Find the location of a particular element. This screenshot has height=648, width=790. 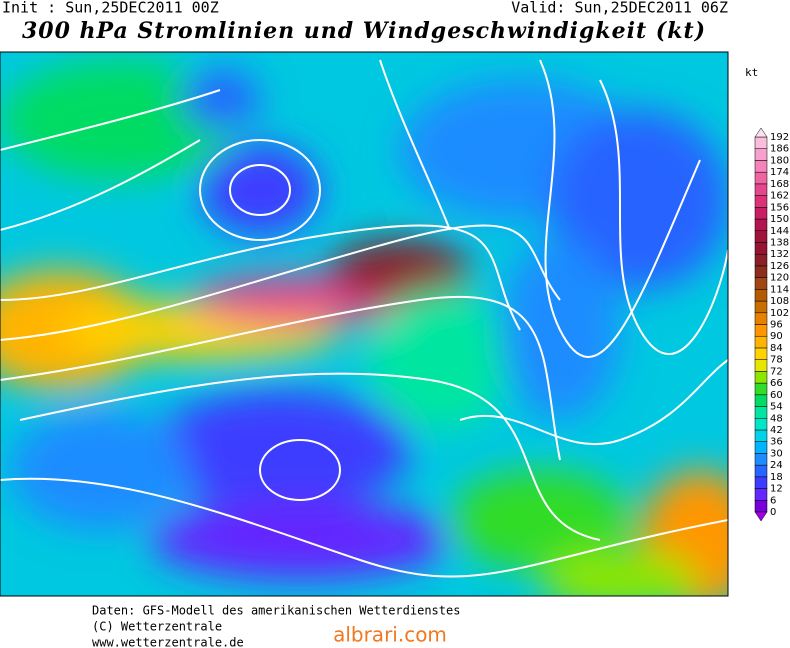

colorbar-label: 180 is located at coordinates (779, 160).